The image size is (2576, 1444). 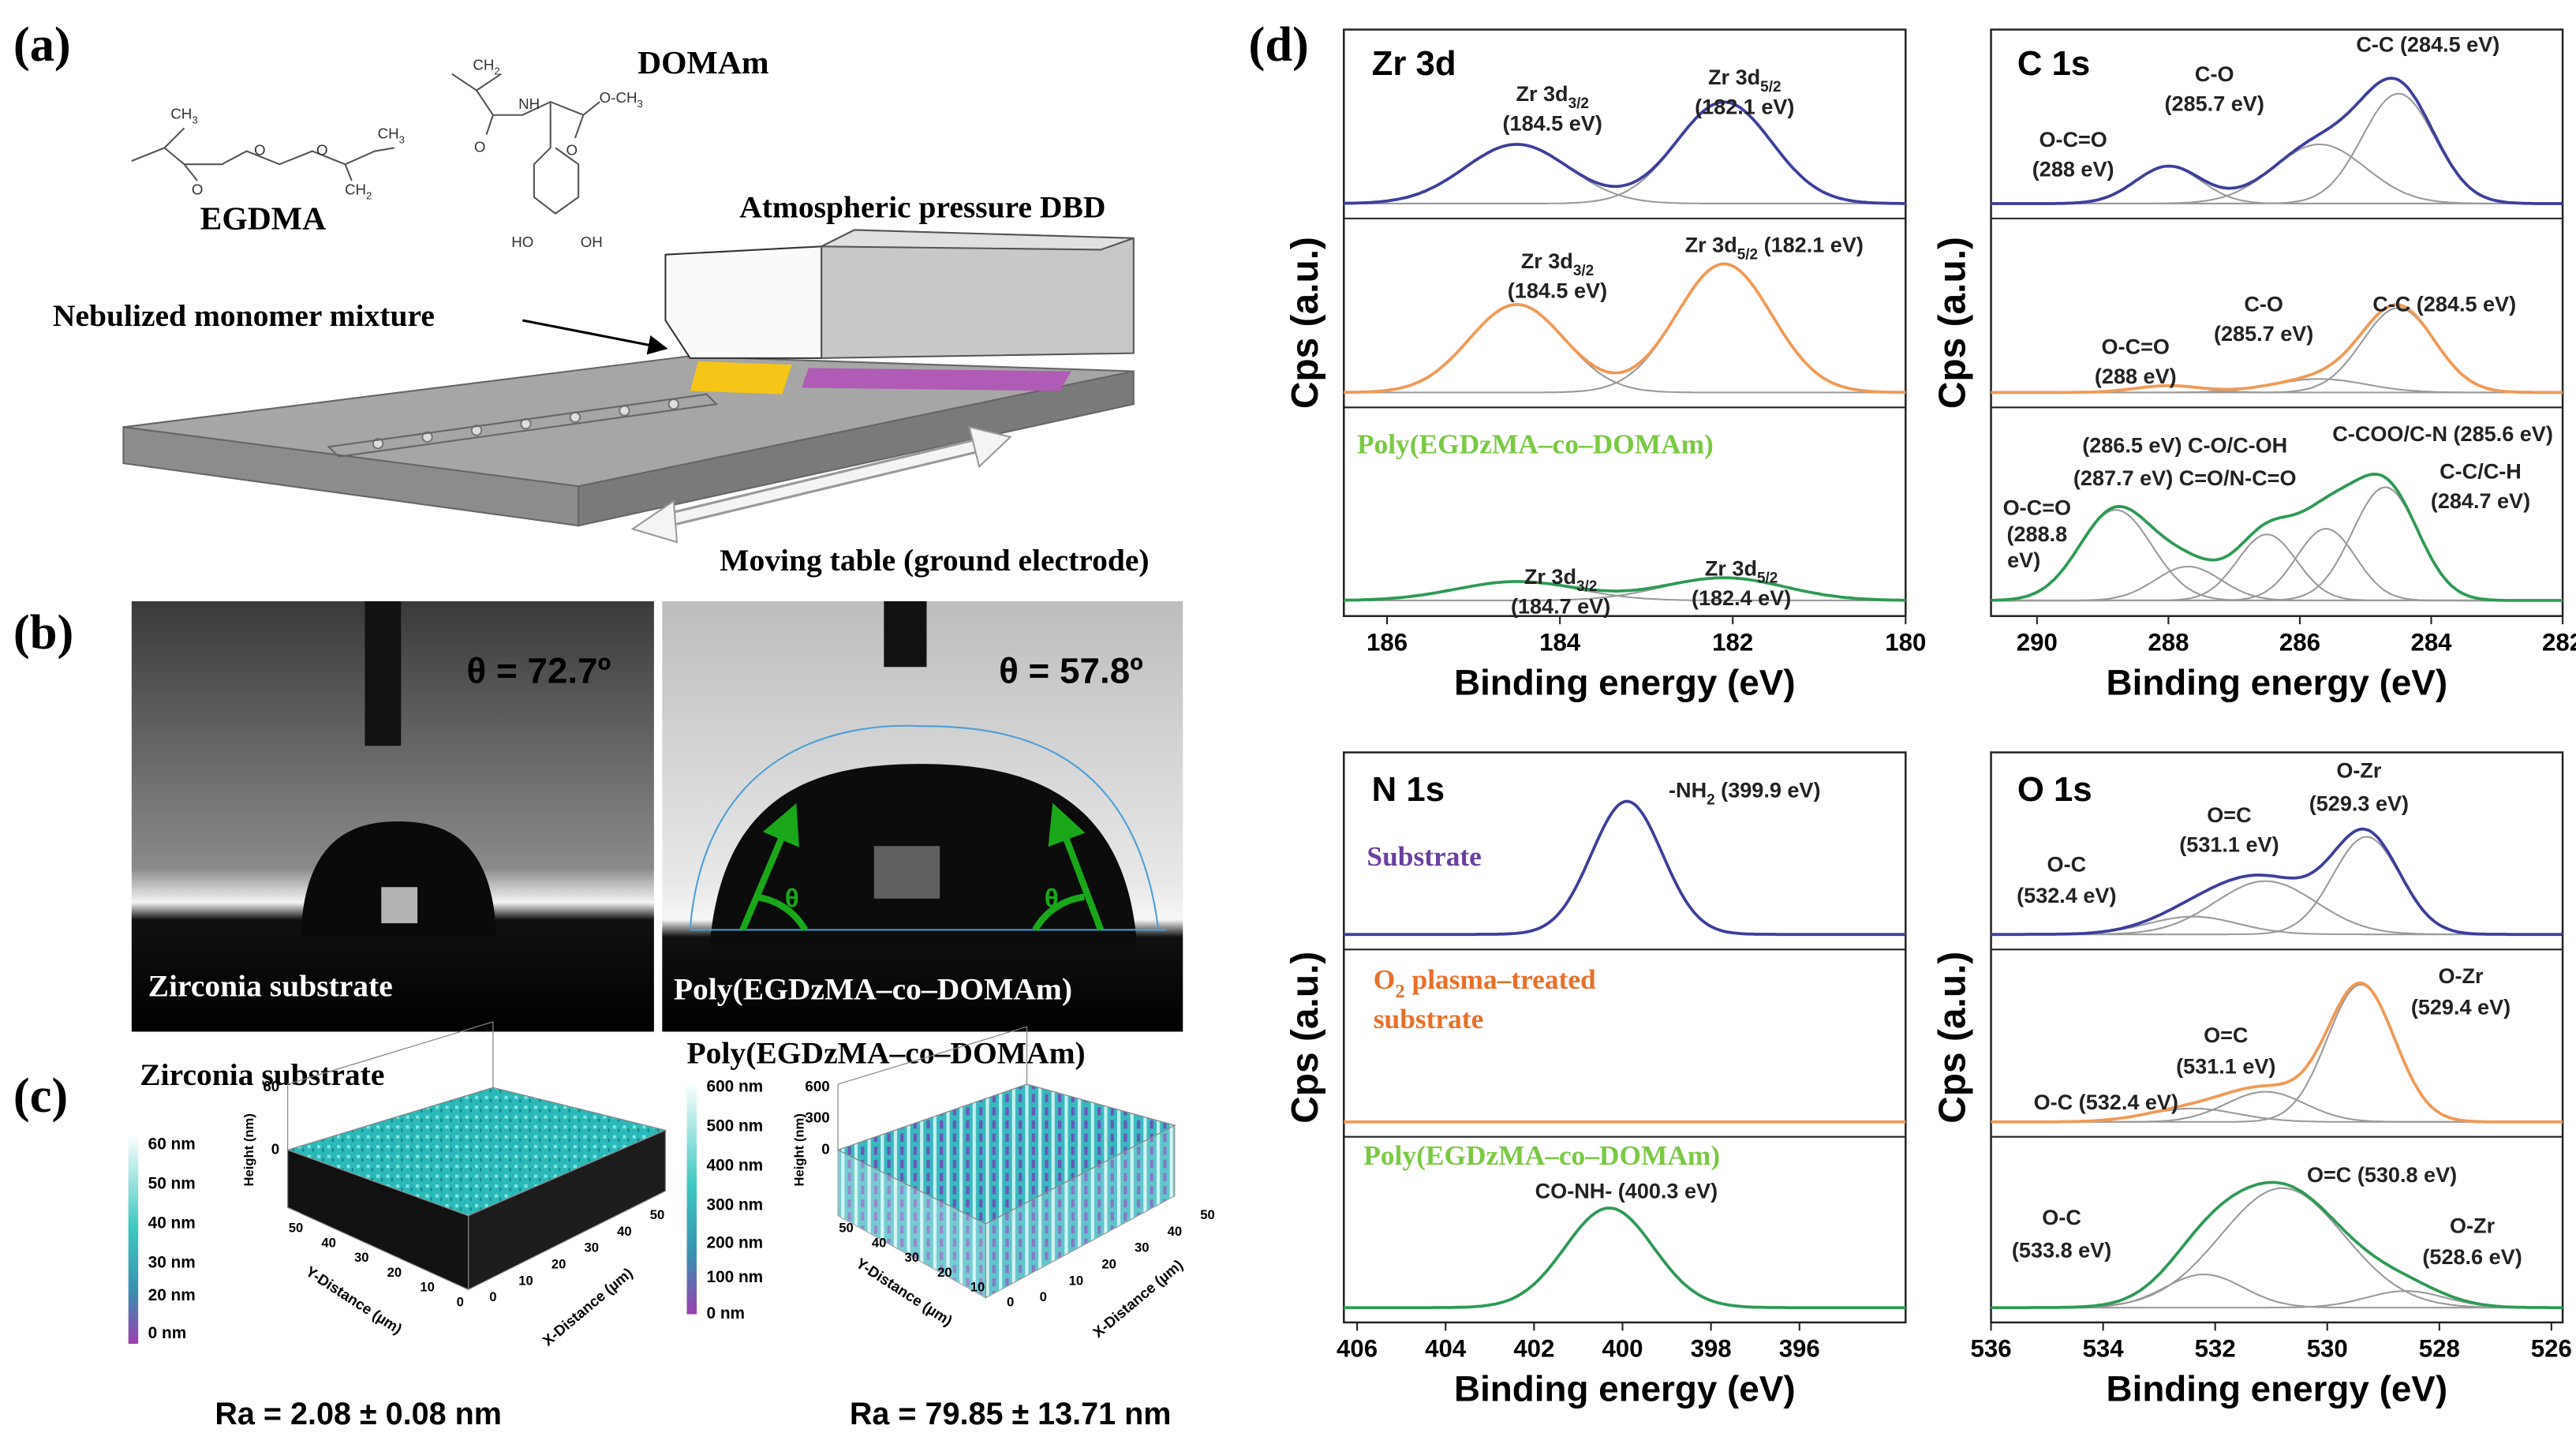 What do you see at coordinates (40, 1095) in the screenshot?
I see `panel-label: (c)` at bounding box center [40, 1095].